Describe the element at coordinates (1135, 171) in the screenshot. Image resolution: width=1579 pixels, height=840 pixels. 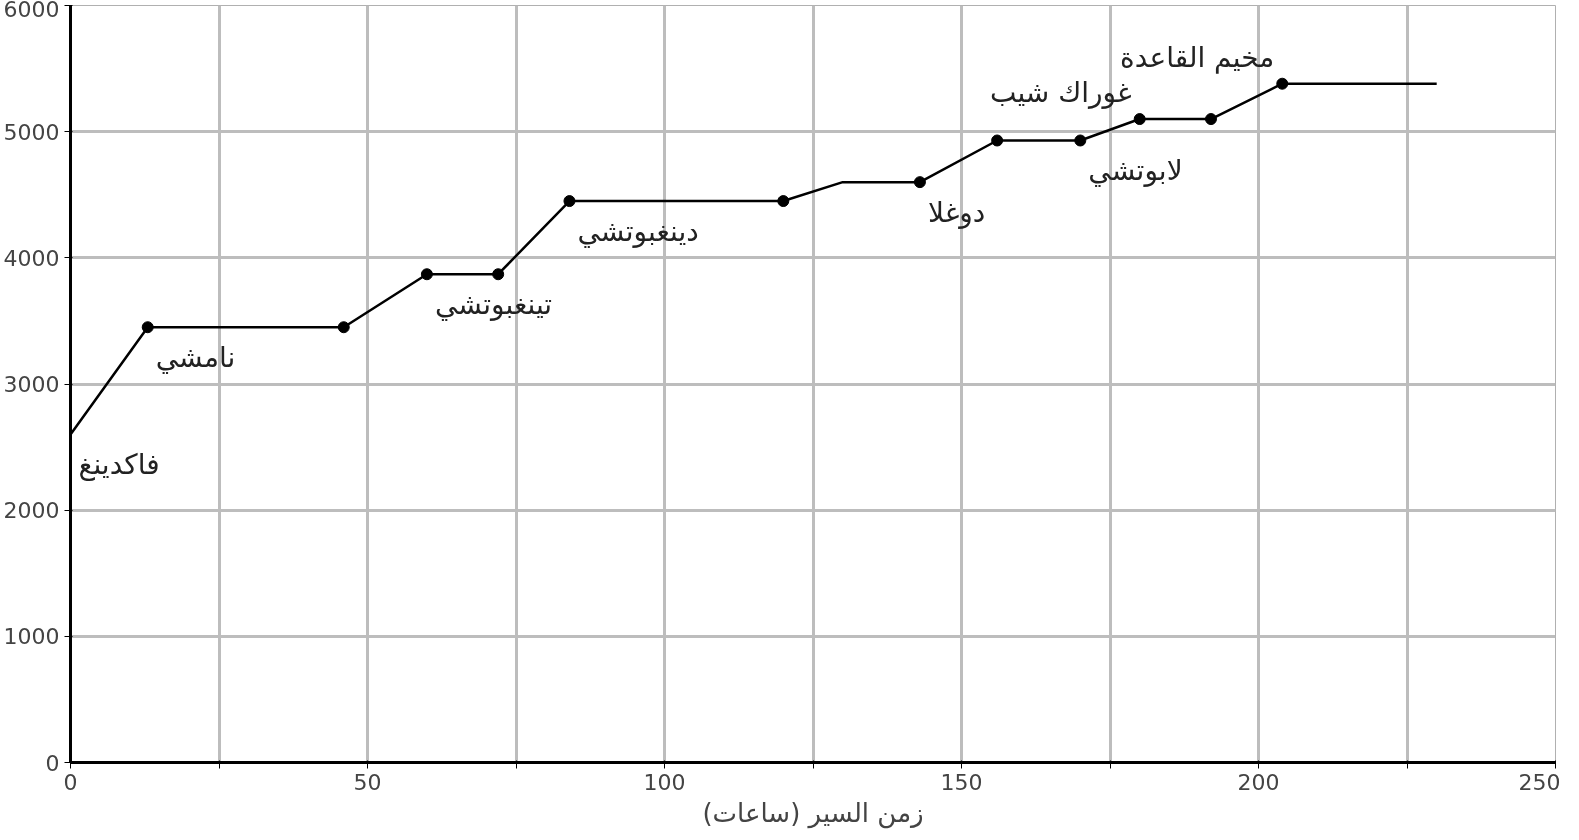
I see `annotation: لابوتشي` at that location.